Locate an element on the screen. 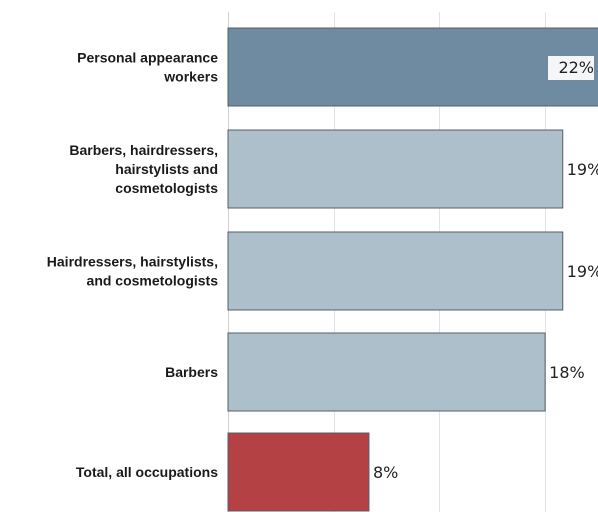  category-label: Total, all occupations is located at coordinates (147, 472).